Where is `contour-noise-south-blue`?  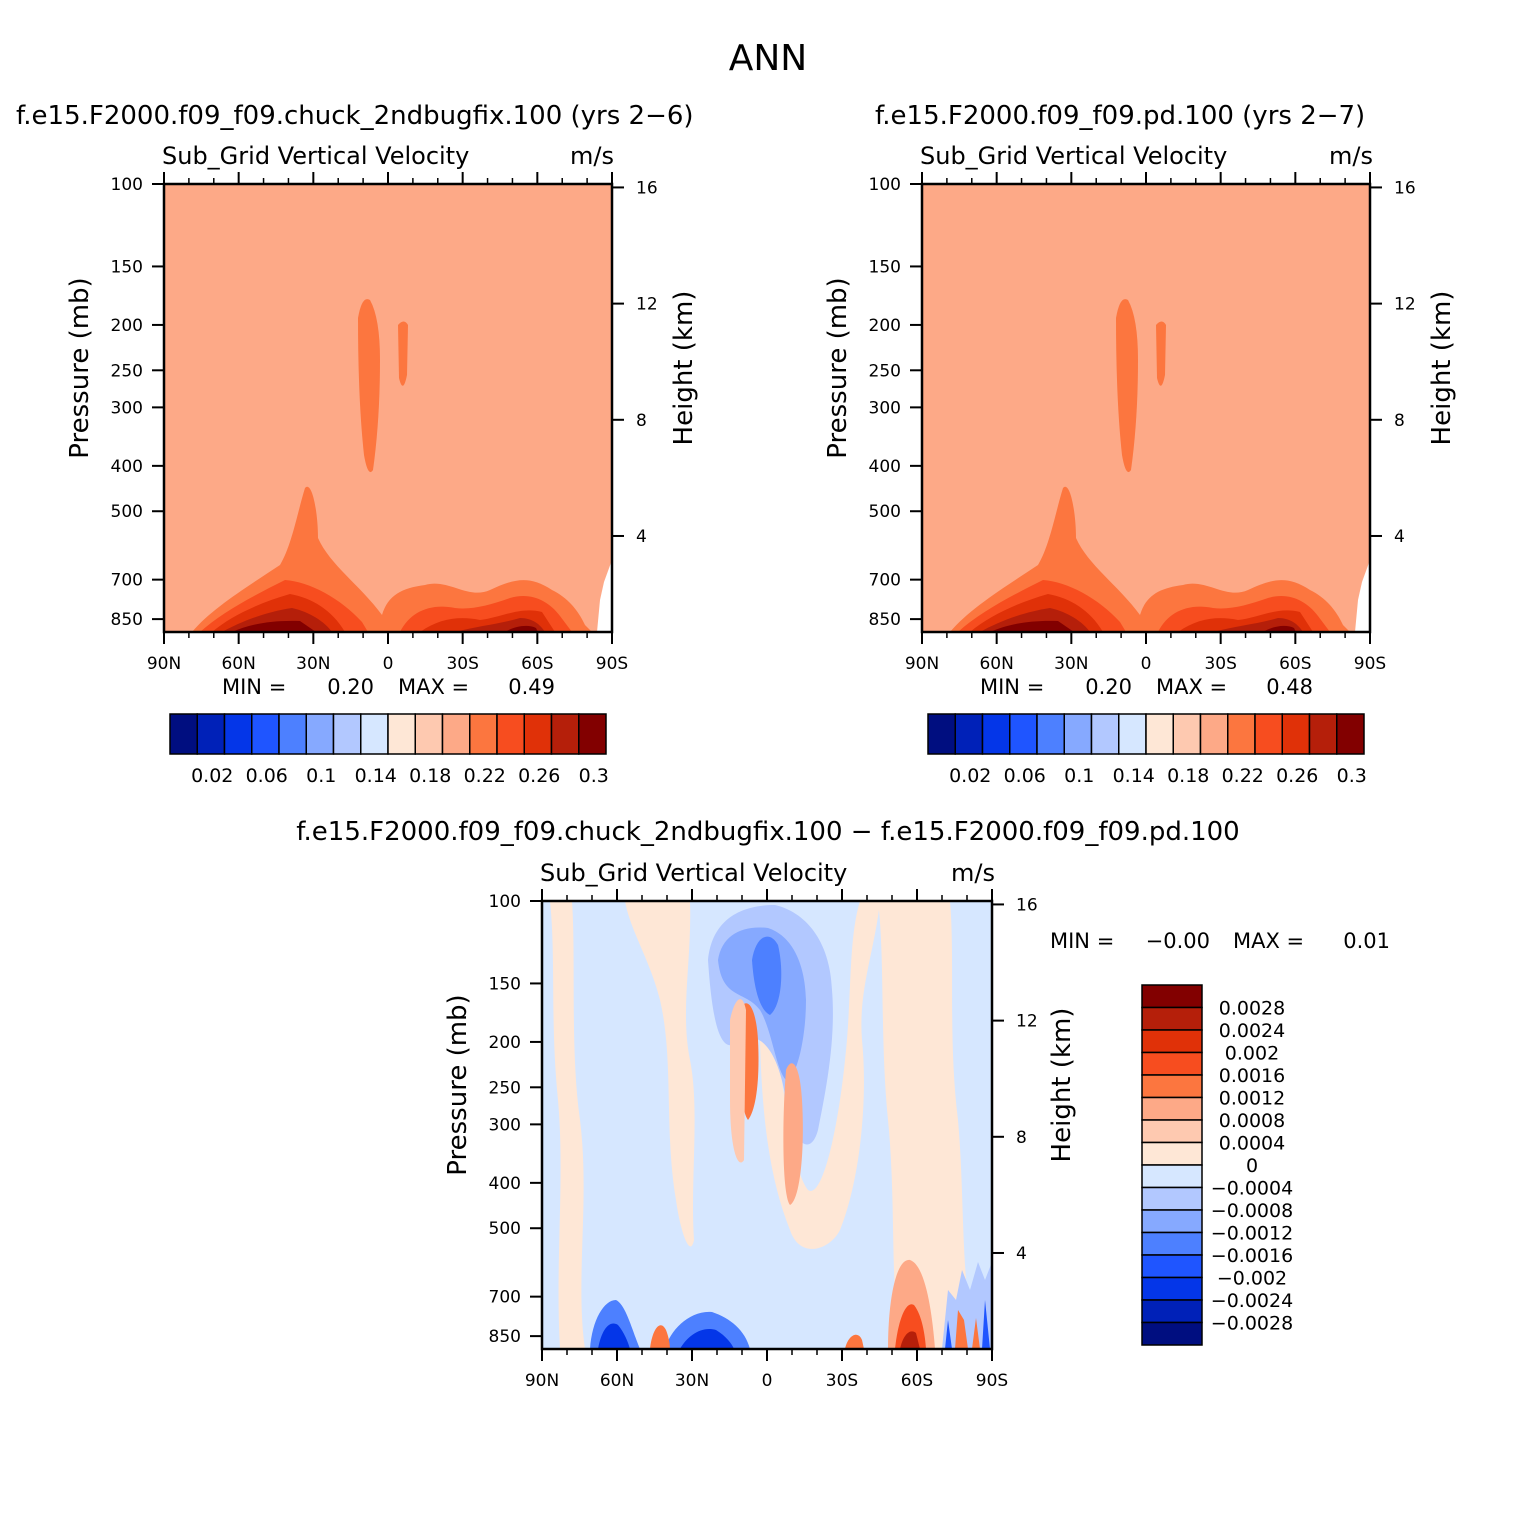
contour-noise-south-blue is located at coordinates (967, 1324).